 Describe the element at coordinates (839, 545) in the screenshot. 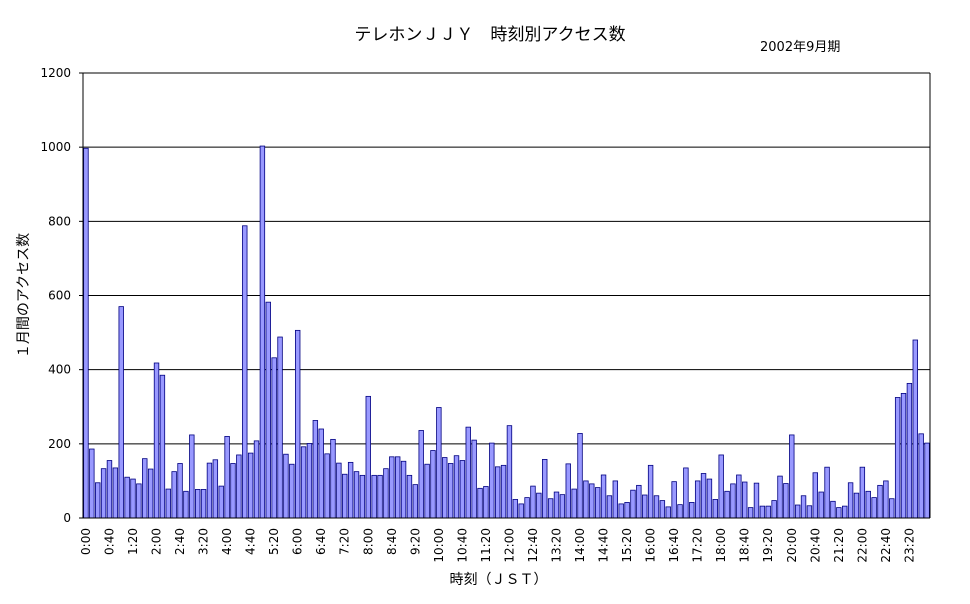

I see `x-tick-label: 21:20` at that location.